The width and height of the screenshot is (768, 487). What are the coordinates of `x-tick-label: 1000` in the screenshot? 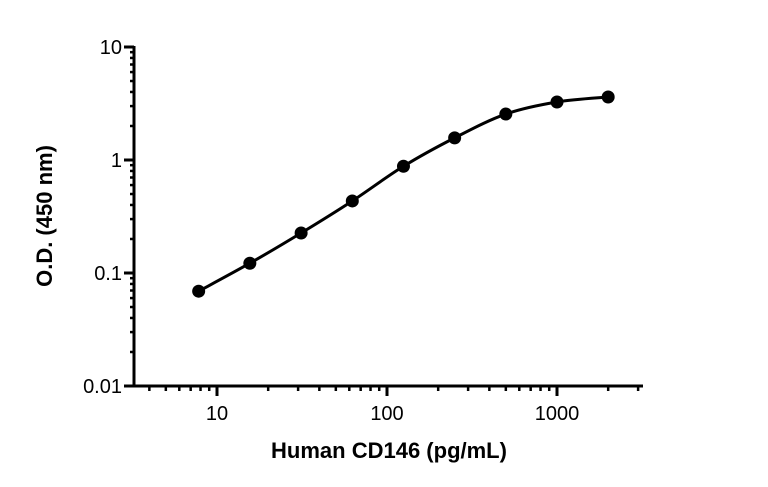 It's located at (557, 414).